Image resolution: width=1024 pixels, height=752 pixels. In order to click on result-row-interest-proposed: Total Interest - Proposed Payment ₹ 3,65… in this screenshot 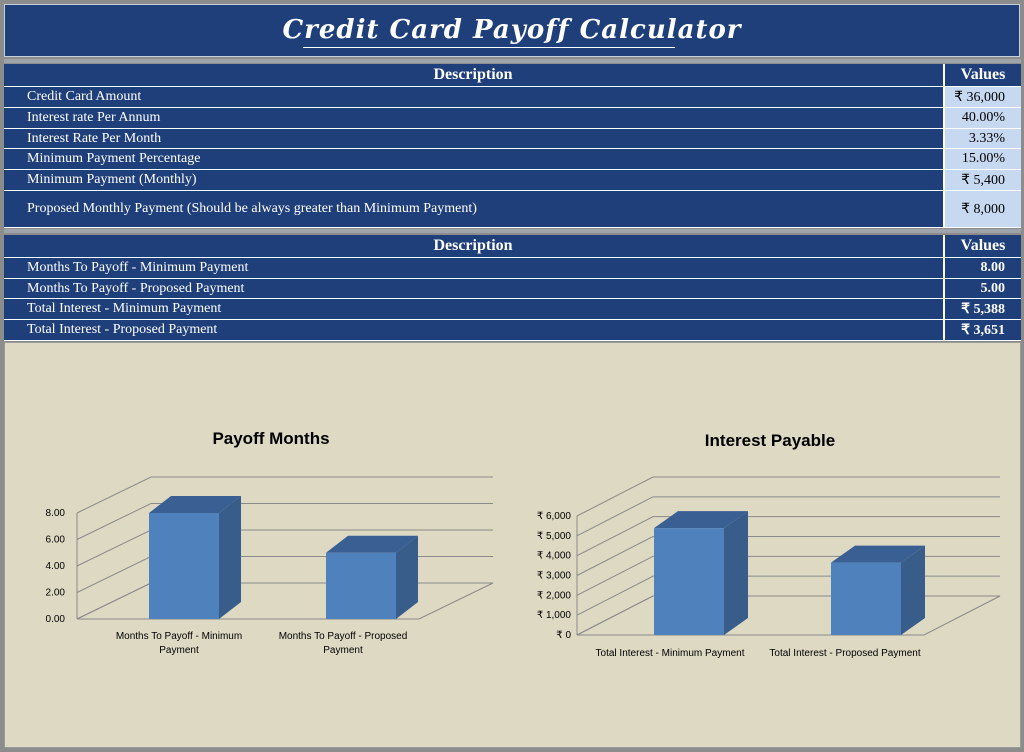, I will do `click(512, 330)`.